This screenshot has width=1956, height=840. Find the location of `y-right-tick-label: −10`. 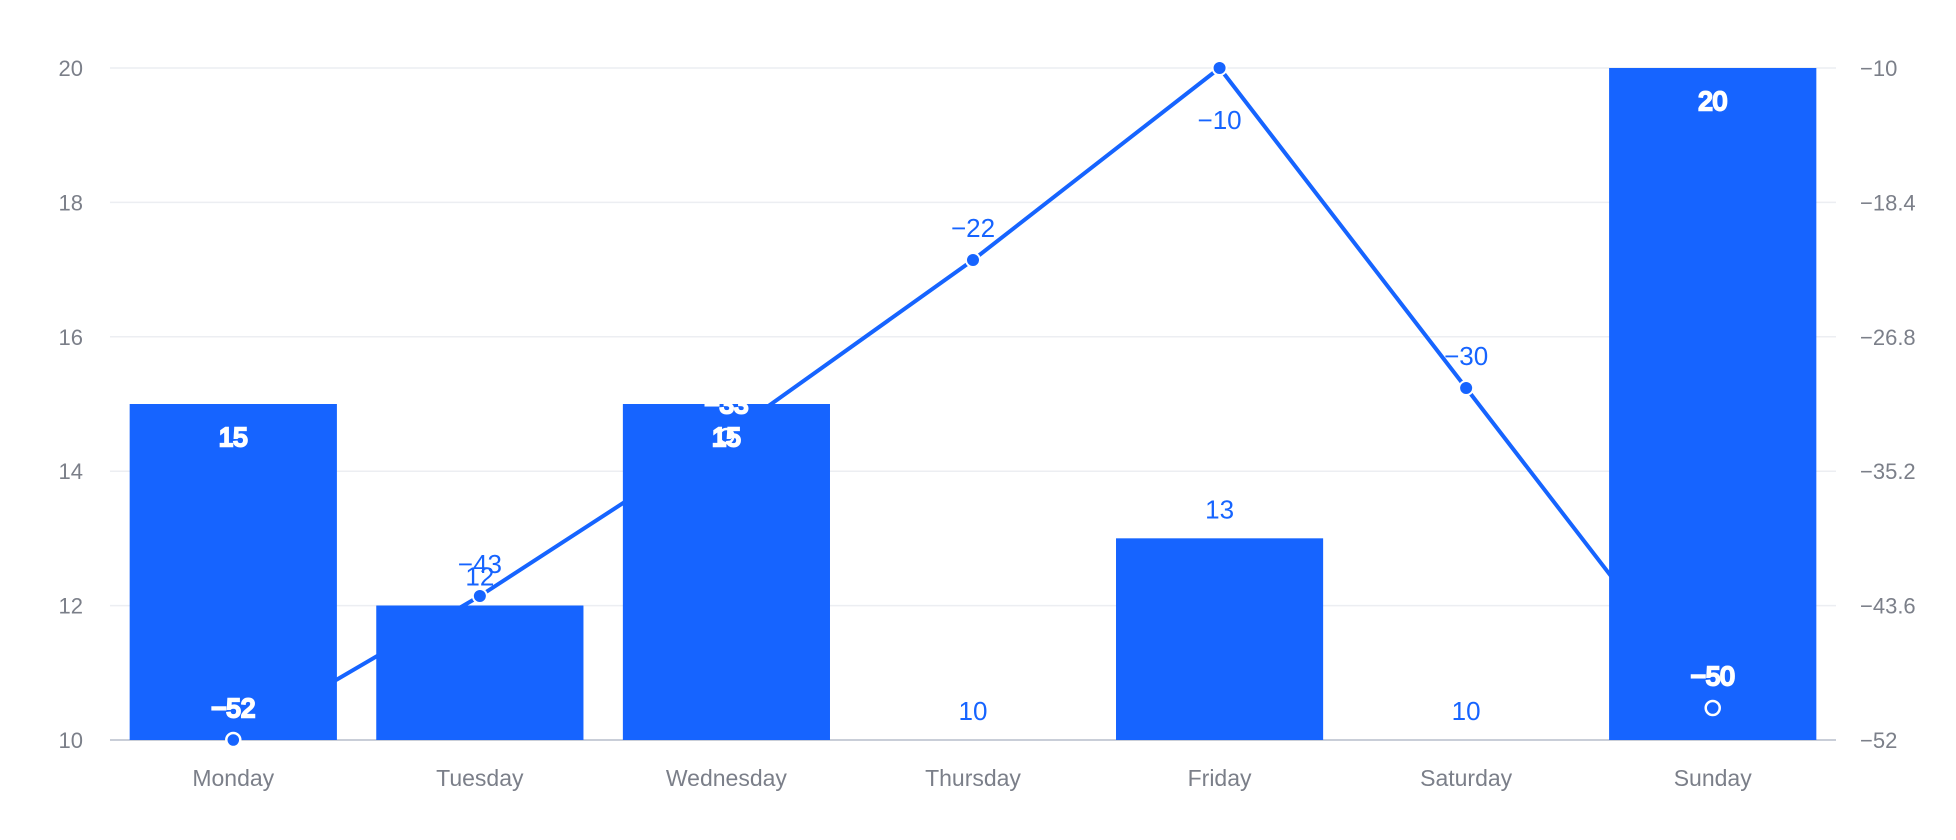

y-right-tick-label: −10 is located at coordinates (1878, 68).